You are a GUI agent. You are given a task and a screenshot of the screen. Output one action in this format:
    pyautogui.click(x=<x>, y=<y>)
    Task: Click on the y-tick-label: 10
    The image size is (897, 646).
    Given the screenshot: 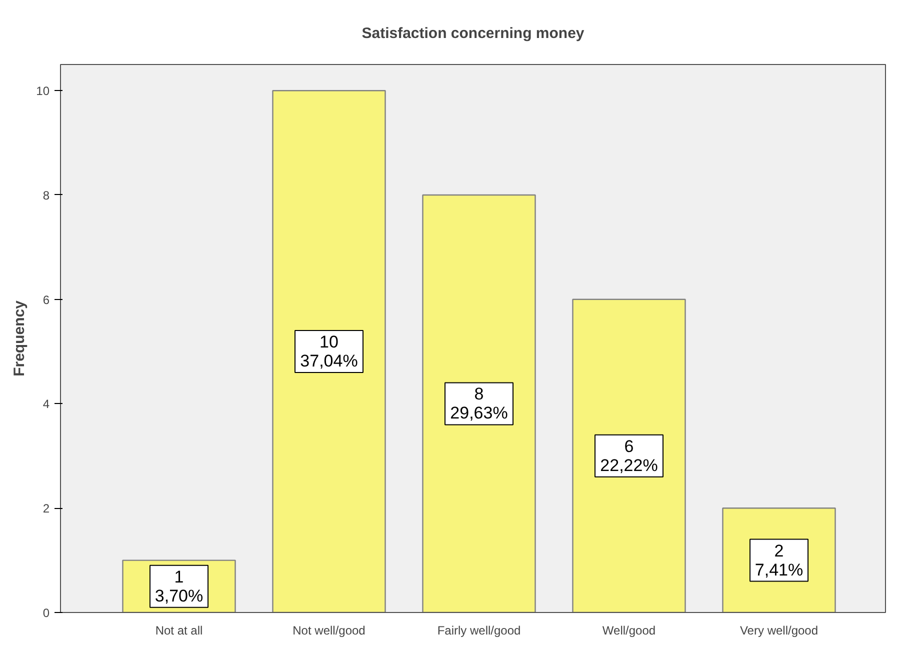 What is the action you would take?
    pyautogui.click(x=43, y=91)
    